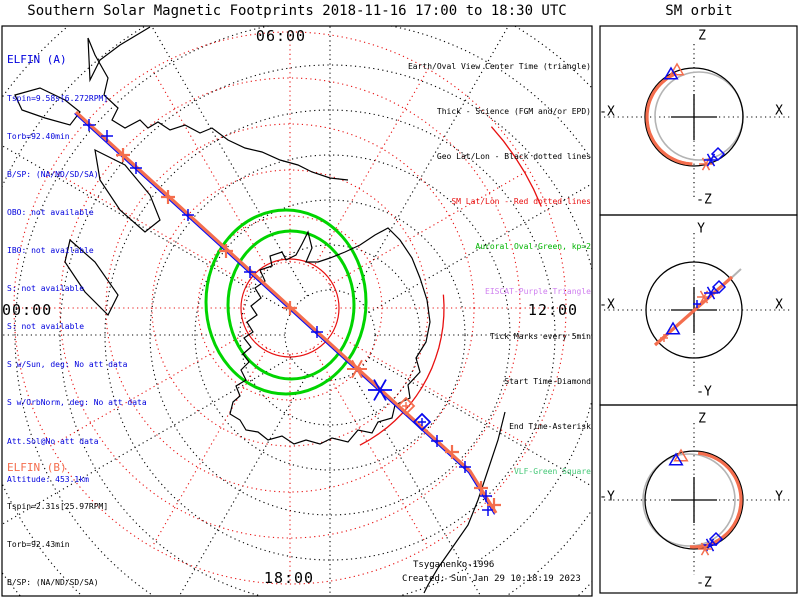 The height and width of the screenshot is (600, 800). I want to click on elfin-a-line: Altitude: 453.1km, so click(48, 479).